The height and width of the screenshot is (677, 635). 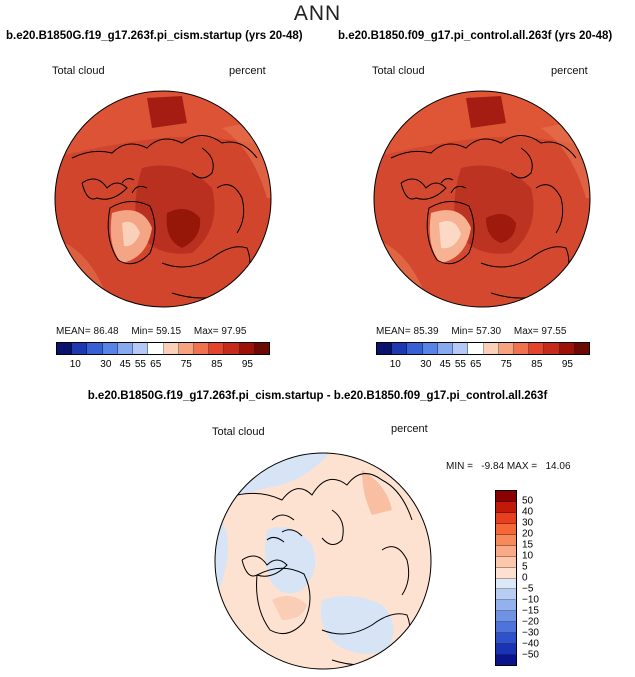 I want to click on diff-colorbar-tick-label: −30, so click(x=530, y=633).